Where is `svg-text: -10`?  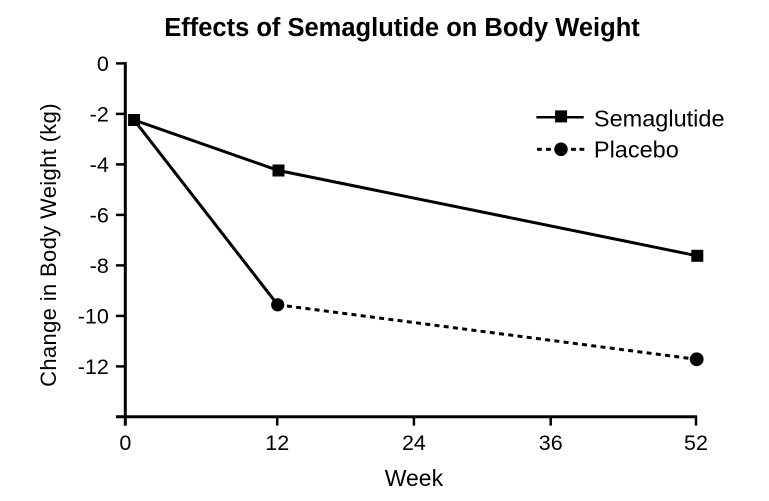 svg-text: -10 is located at coordinates (93, 317).